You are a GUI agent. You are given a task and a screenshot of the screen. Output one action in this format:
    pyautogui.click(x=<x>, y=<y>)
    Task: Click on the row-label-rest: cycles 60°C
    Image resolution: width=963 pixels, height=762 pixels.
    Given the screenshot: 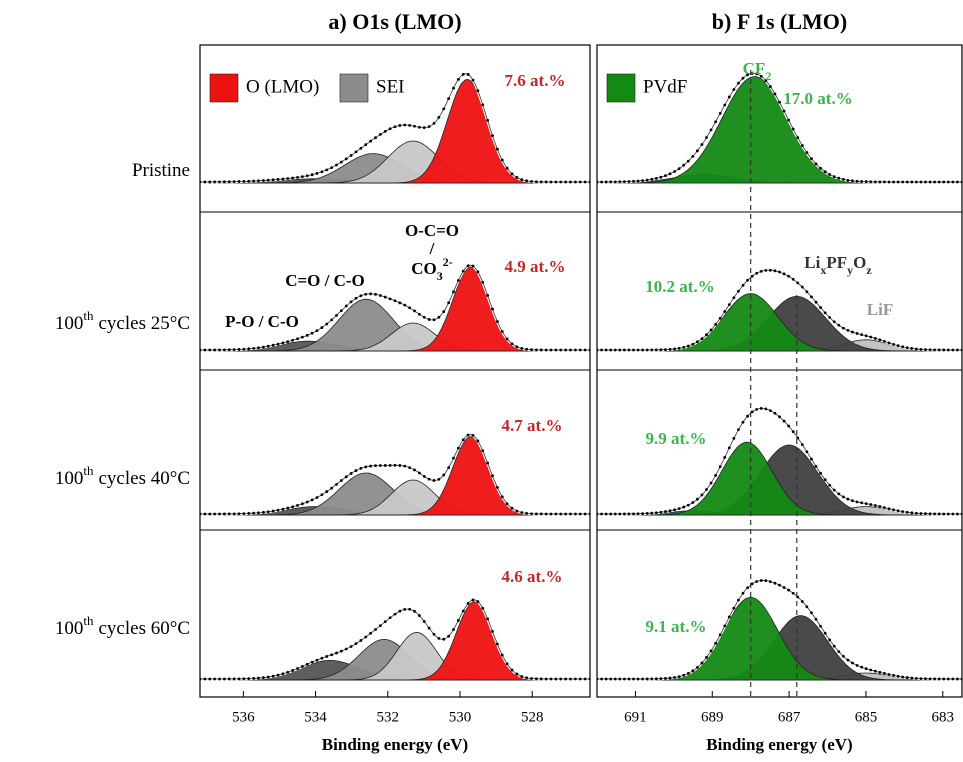 What is the action you would take?
    pyautogui.click(x=145, y=628)
    